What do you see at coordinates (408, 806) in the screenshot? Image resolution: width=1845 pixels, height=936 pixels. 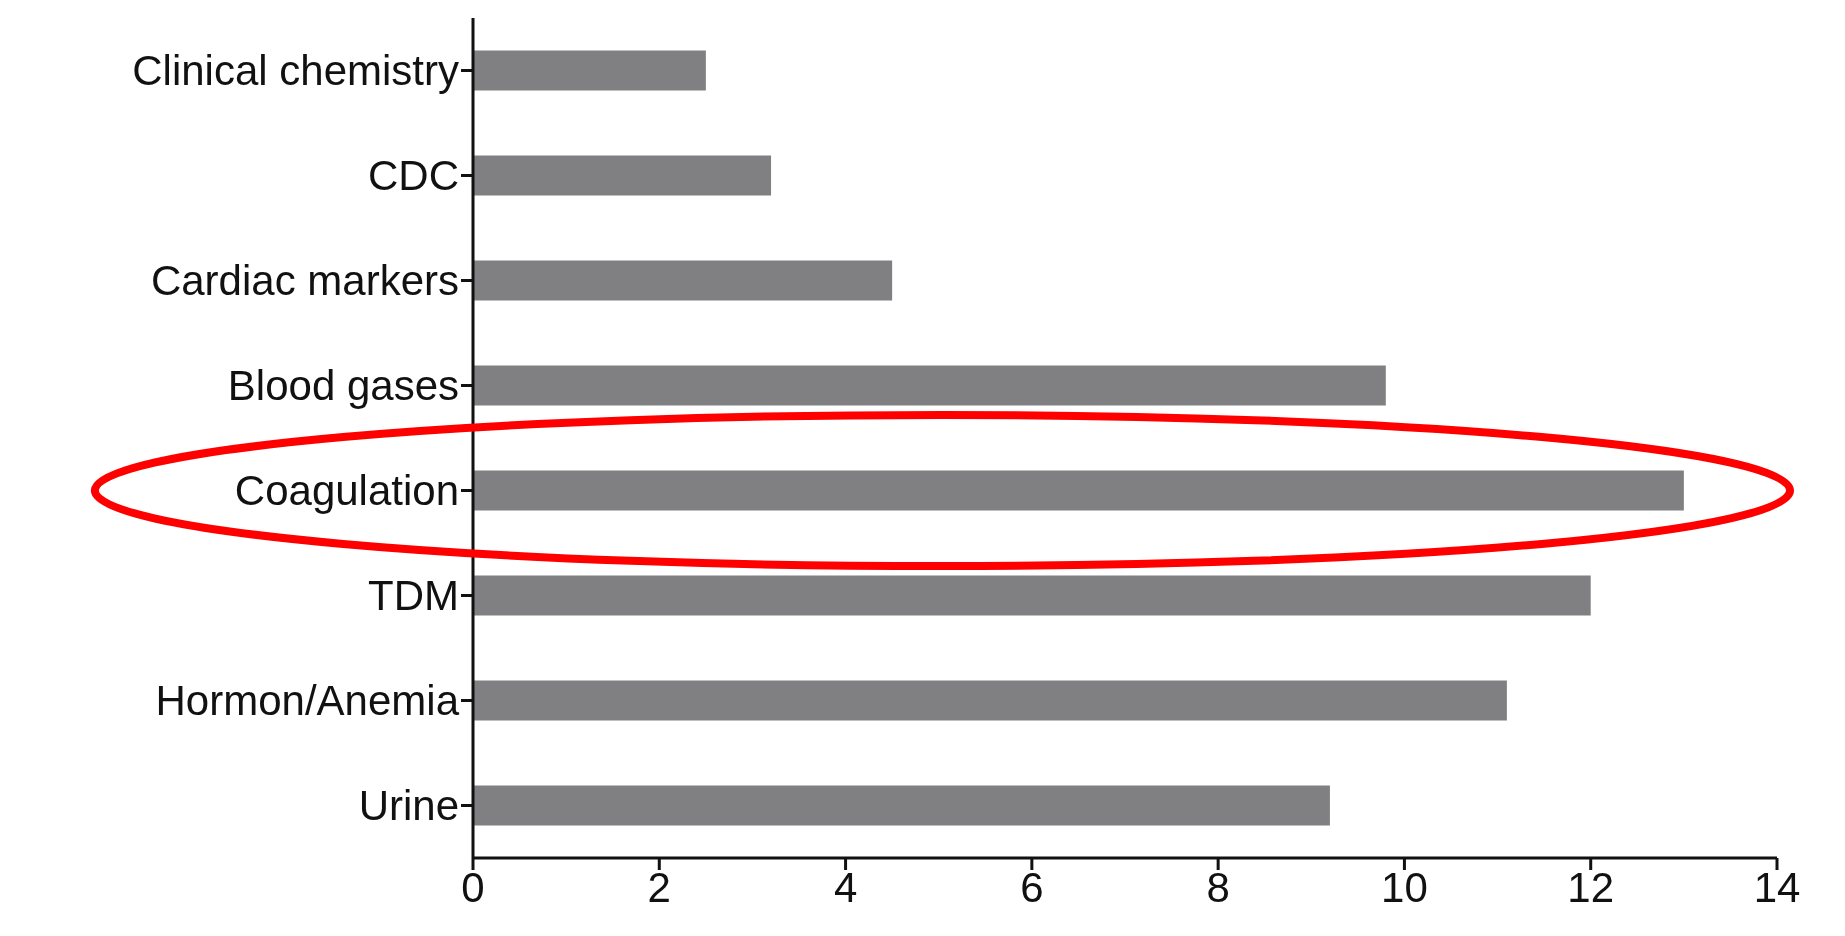 I see `y-tick-label: Urine` at bounding box center [408, 806].